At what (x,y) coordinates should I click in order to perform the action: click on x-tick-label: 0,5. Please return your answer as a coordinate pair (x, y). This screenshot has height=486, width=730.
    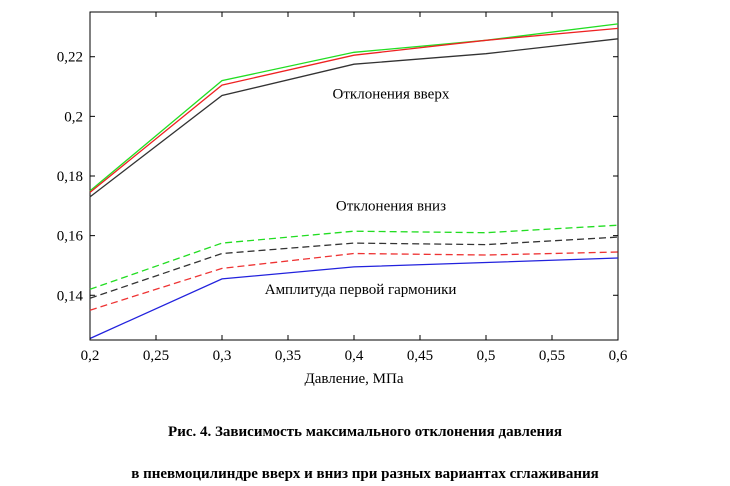
    Looking at the image, I should click on (486, 356).